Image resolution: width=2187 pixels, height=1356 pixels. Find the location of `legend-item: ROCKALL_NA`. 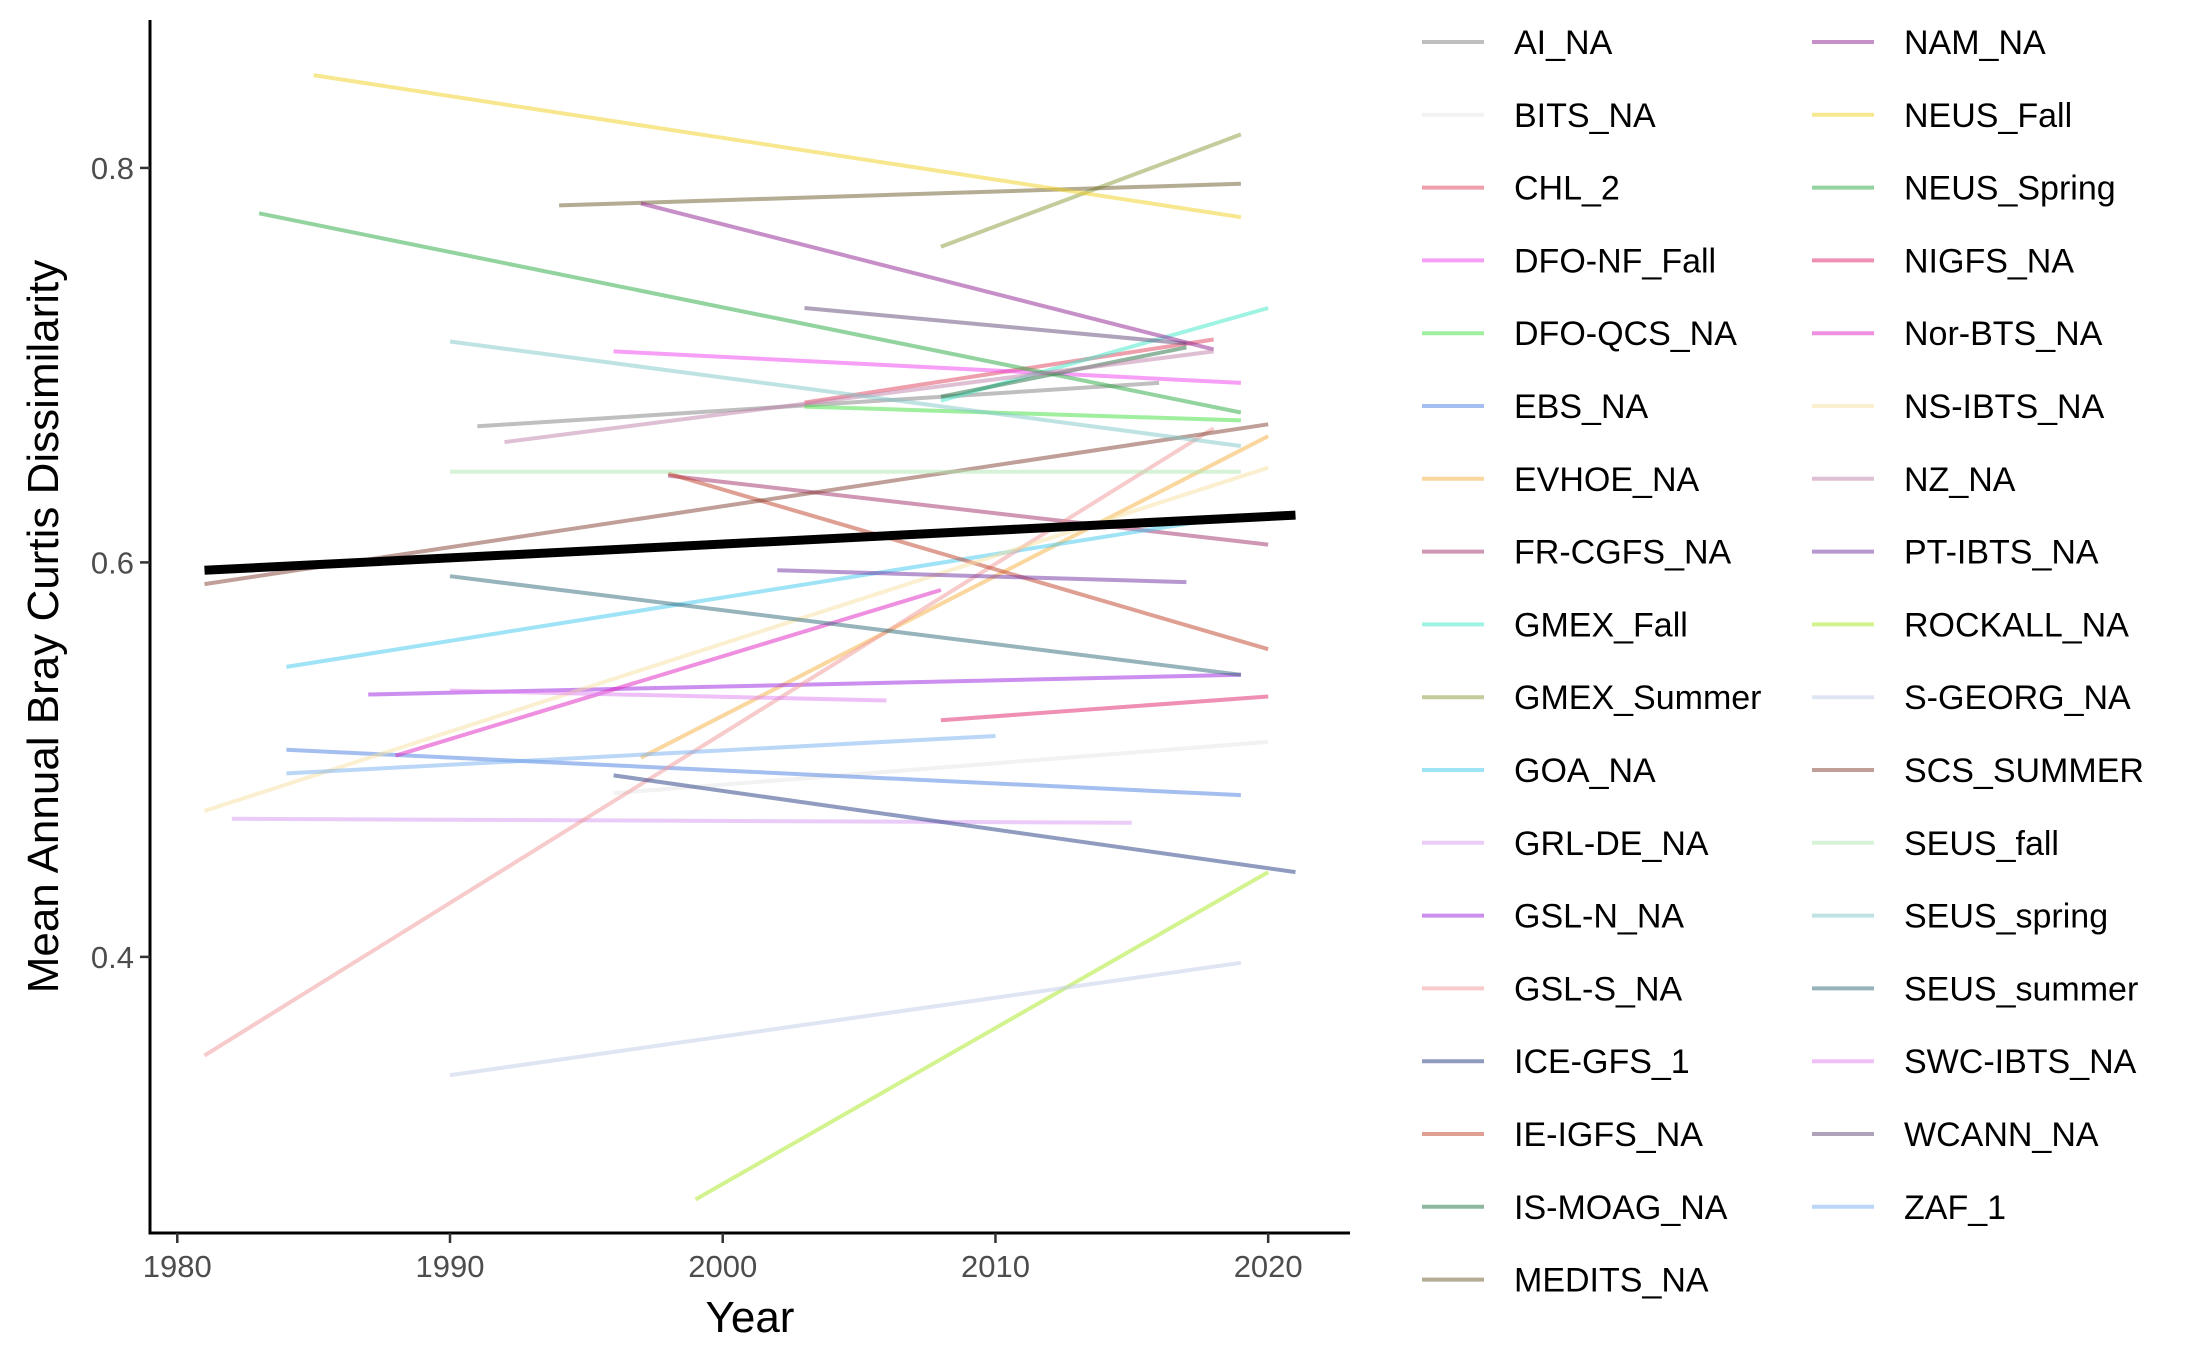

legend-item: ROCKALL_NA is located at coordinates (1970, 625).